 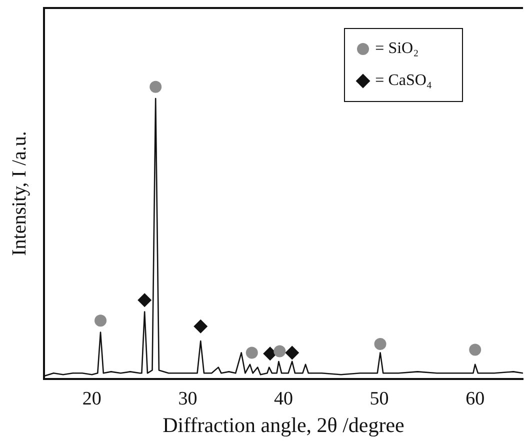 I want to click on x-tick-label: 60, so click(x=475, y=399).